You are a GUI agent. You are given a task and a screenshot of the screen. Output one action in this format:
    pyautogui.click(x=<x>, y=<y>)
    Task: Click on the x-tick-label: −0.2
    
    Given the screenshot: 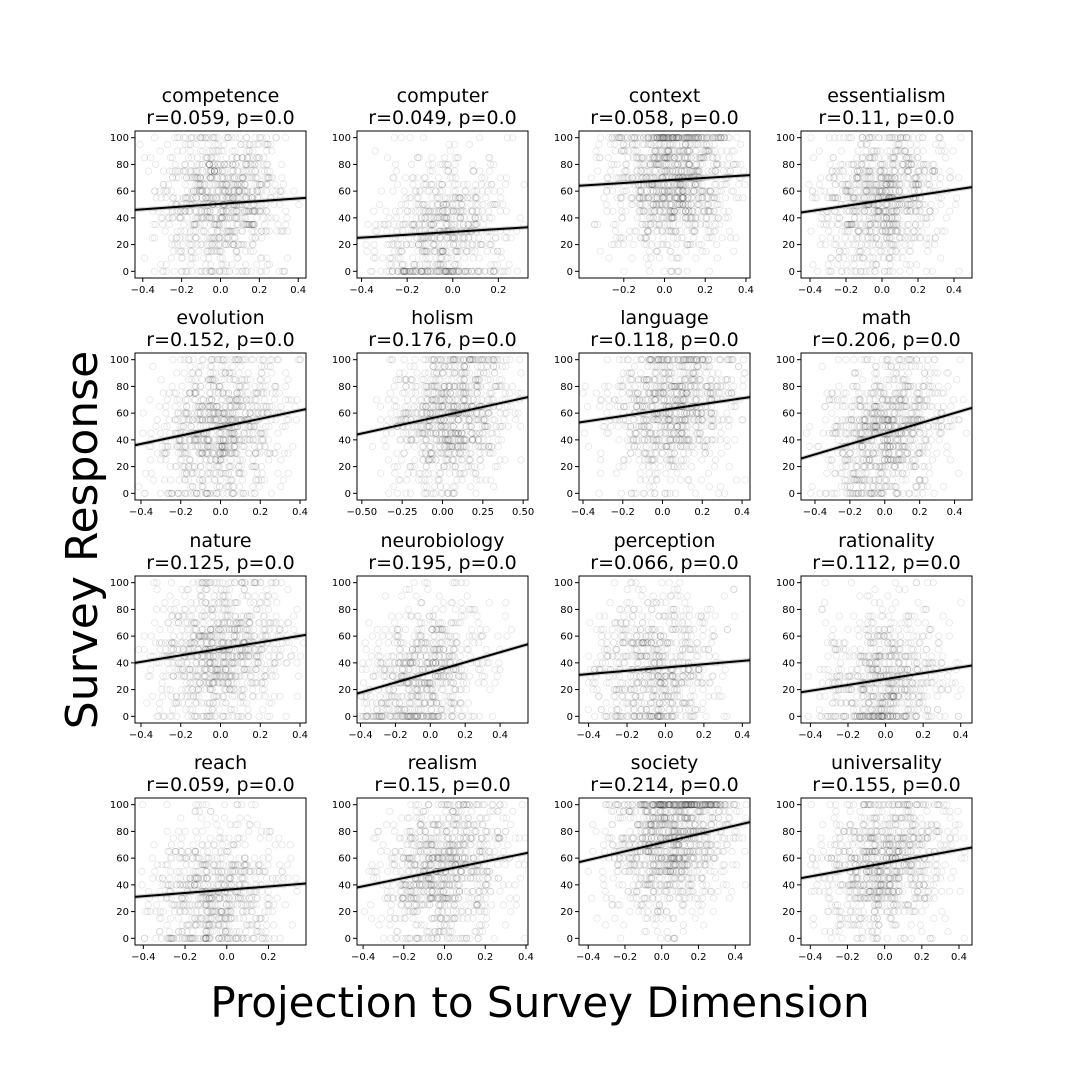 What is the action you would take?
    pyautogui.click(x=181, y=512)
    